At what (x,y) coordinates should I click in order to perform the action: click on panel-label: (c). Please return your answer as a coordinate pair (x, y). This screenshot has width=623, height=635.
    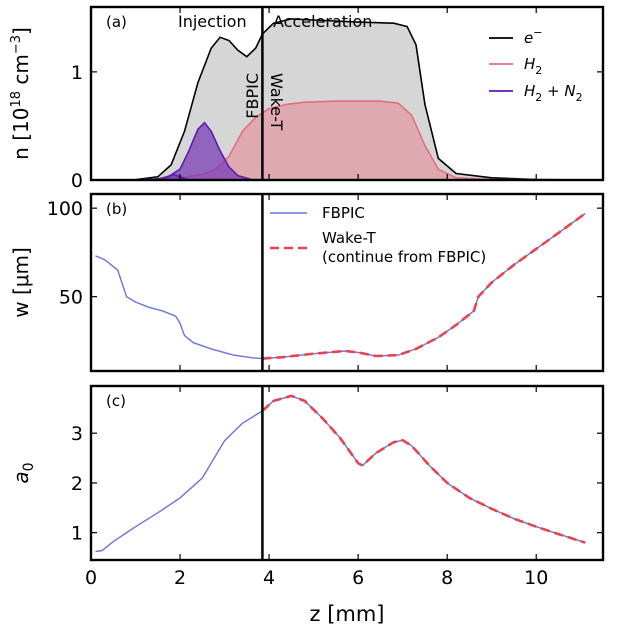
    Looking at the image, I should click on (116, 401).